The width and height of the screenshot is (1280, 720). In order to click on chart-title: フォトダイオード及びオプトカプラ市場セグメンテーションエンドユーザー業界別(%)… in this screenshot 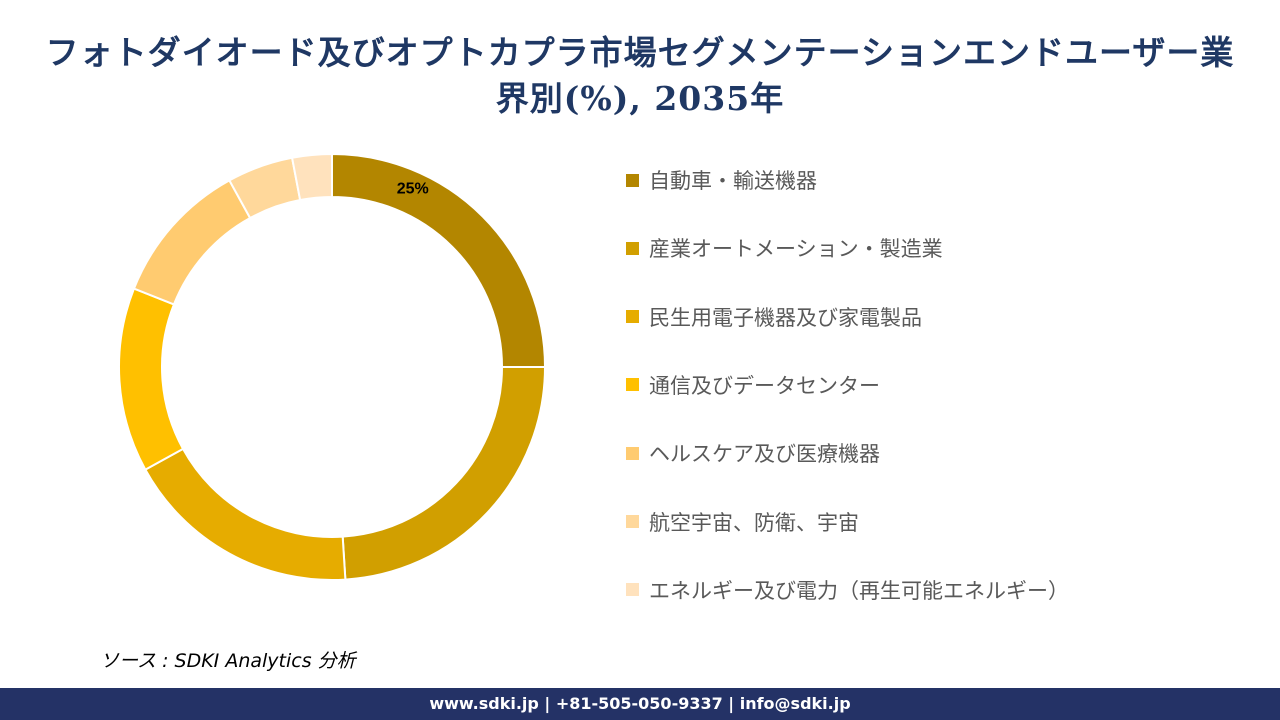, I will do `click(640, 75)`.